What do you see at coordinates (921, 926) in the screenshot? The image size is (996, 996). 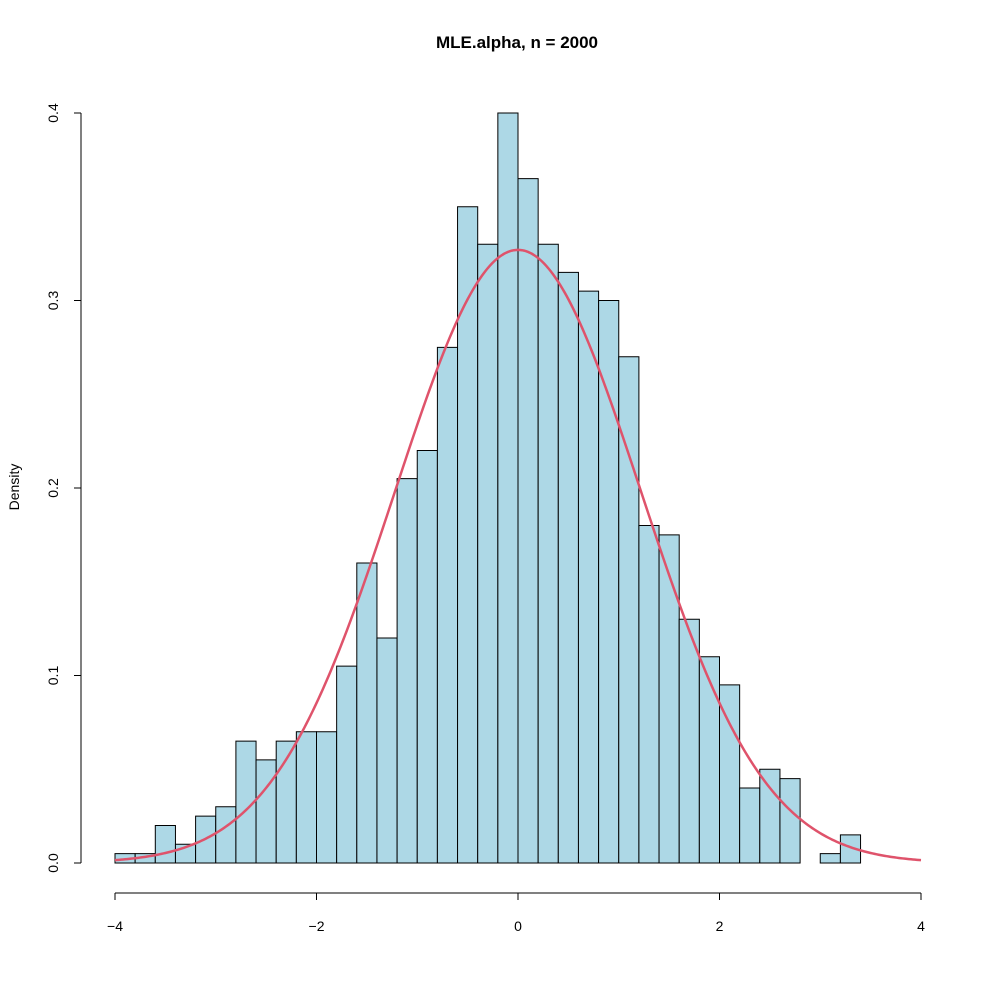 I see `x-tick-label: 4` at bounding box center [921, 926].